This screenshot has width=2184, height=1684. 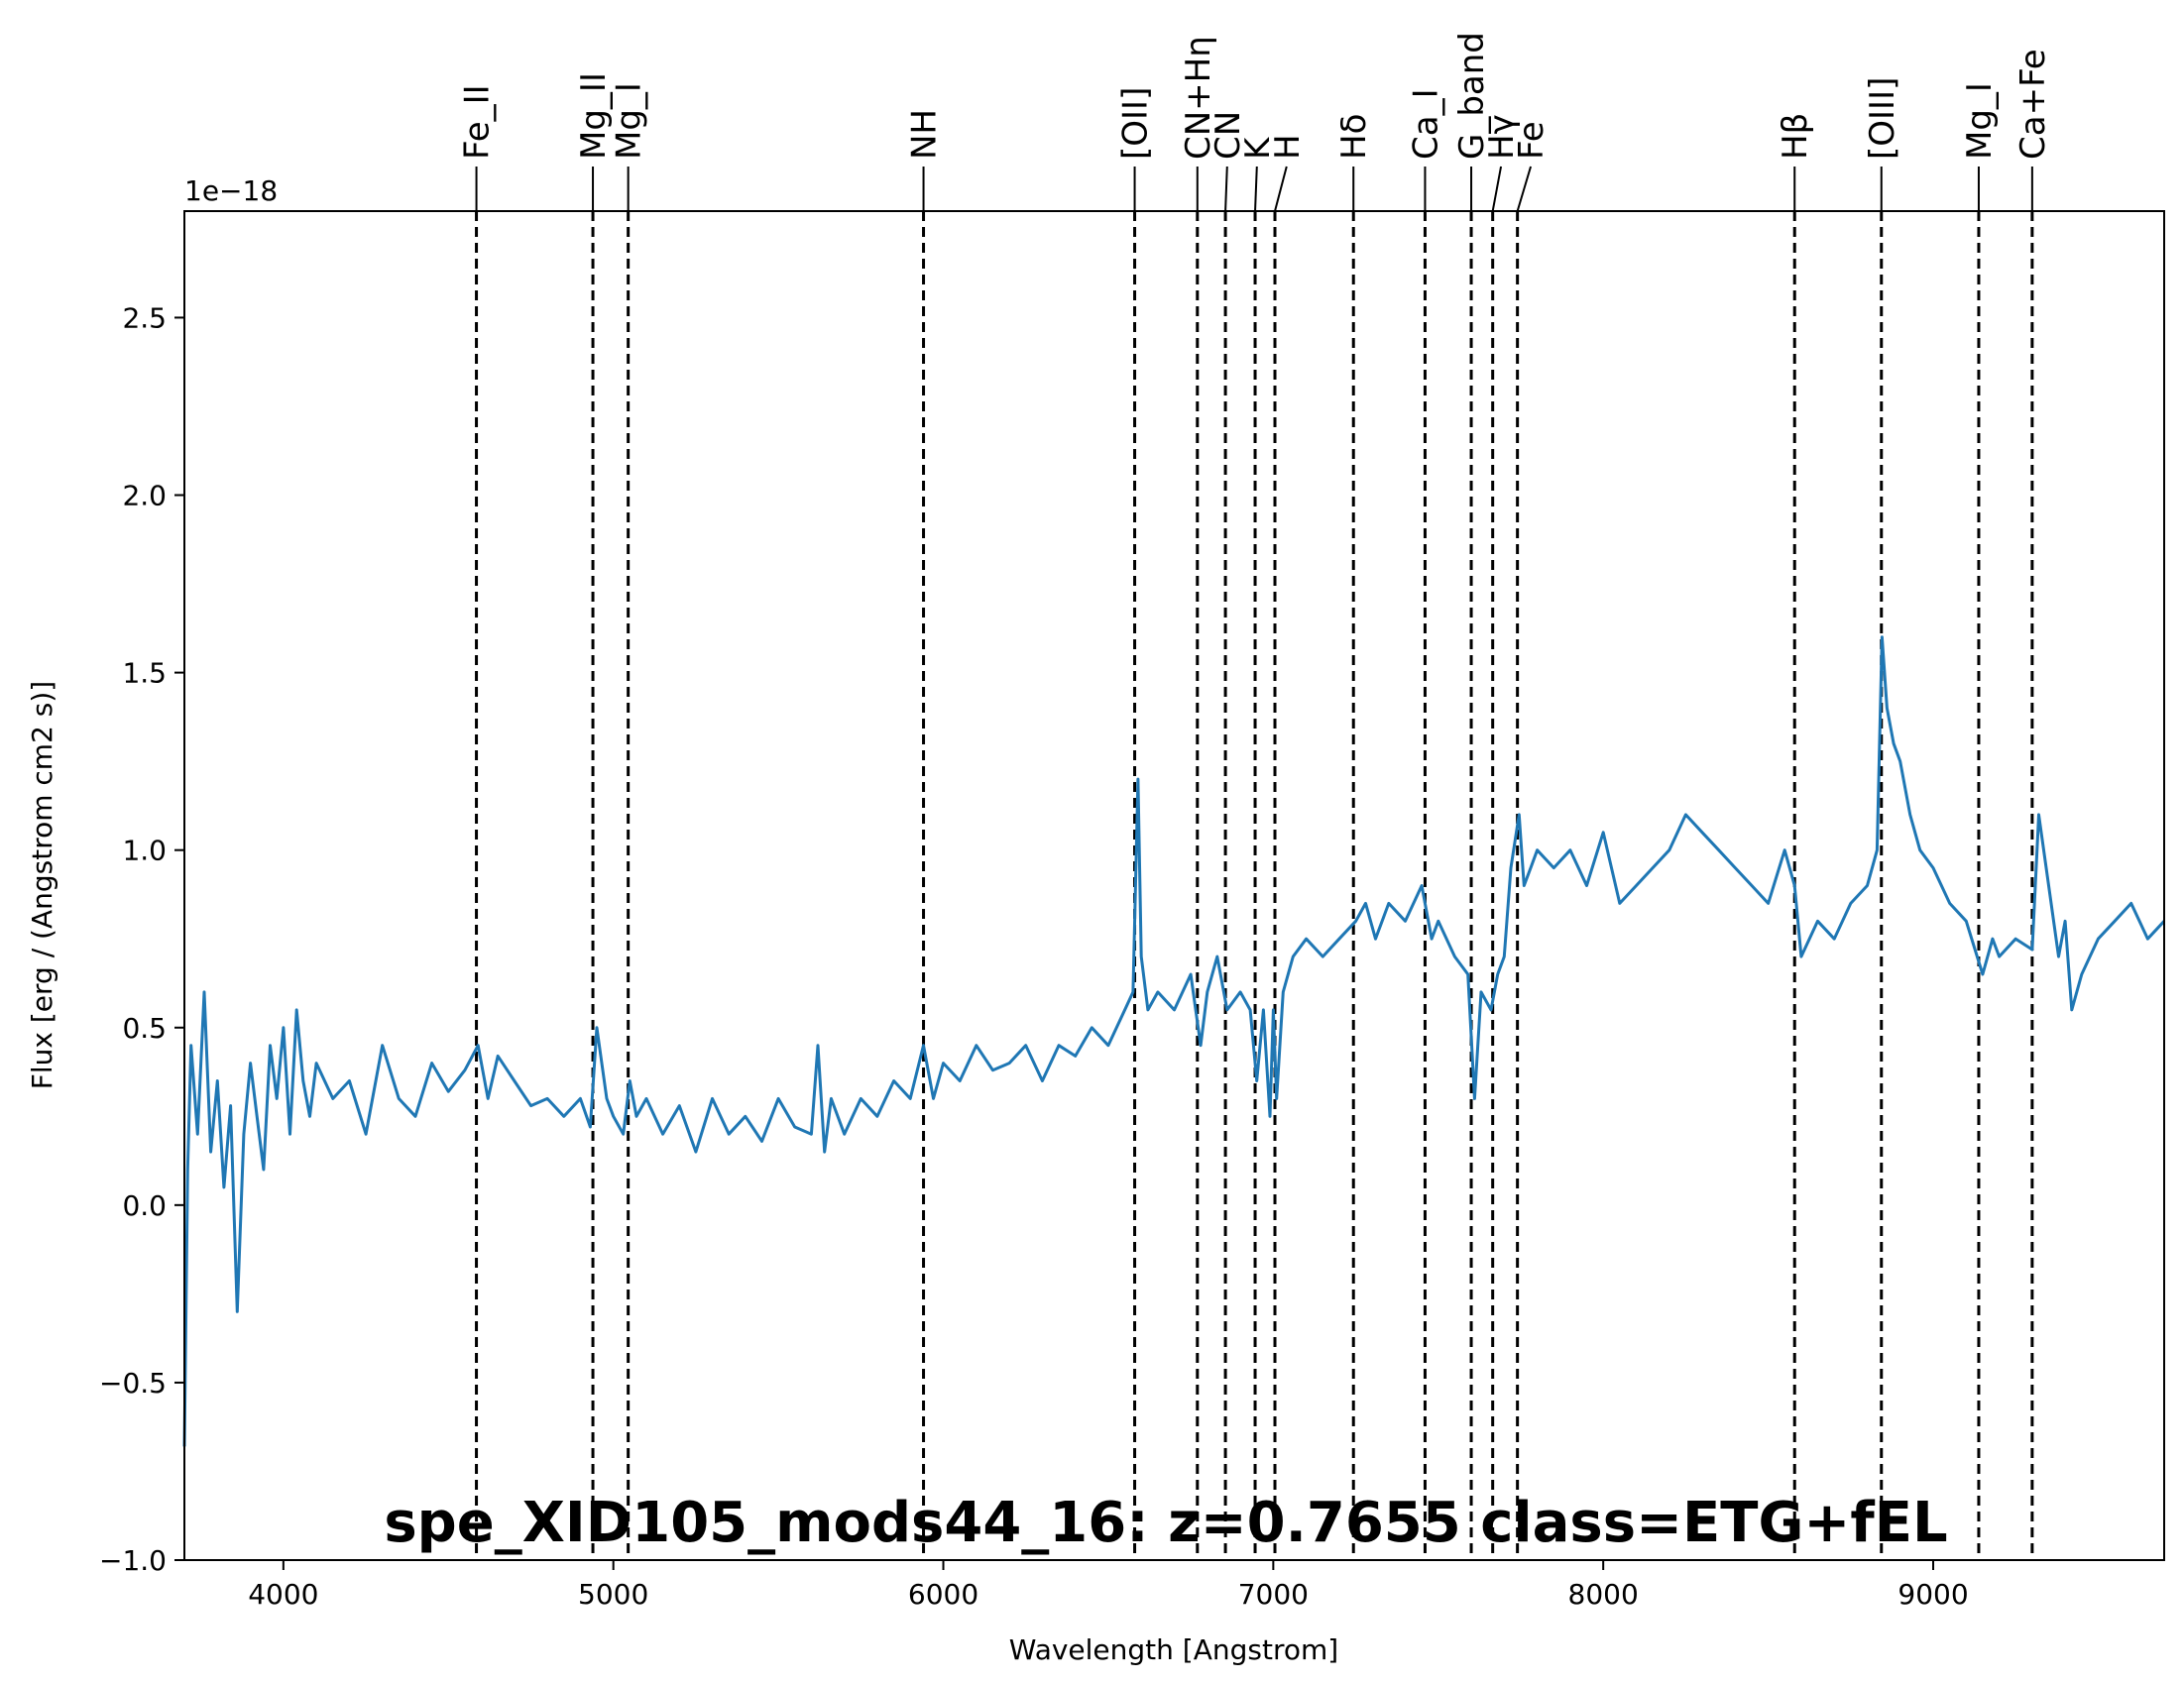 What do you see at coordinates (1288, 147) in the screenshot?
I see `line-marker-label: H` at bounding box center [1288, 147].